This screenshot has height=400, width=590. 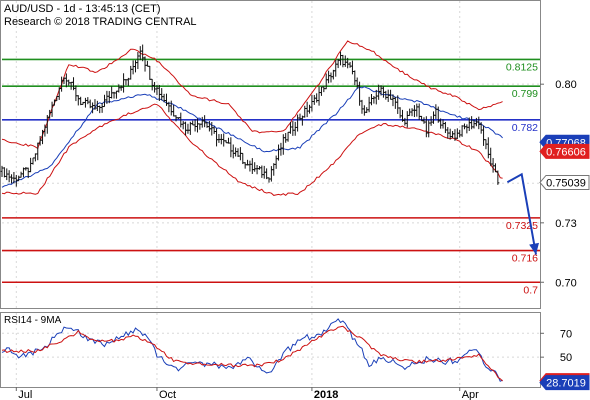 I want to click on price-axis-tick-label: 0.73, so click(x=565, y=224).